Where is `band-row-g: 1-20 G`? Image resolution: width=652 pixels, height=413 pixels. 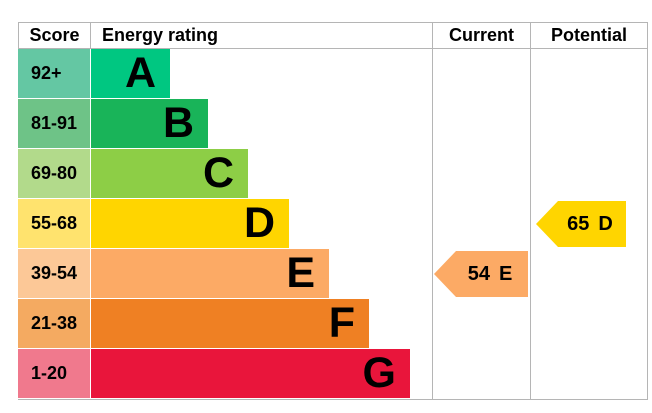 band-row-g: 1-20 G is located at coordinates (333, 374).